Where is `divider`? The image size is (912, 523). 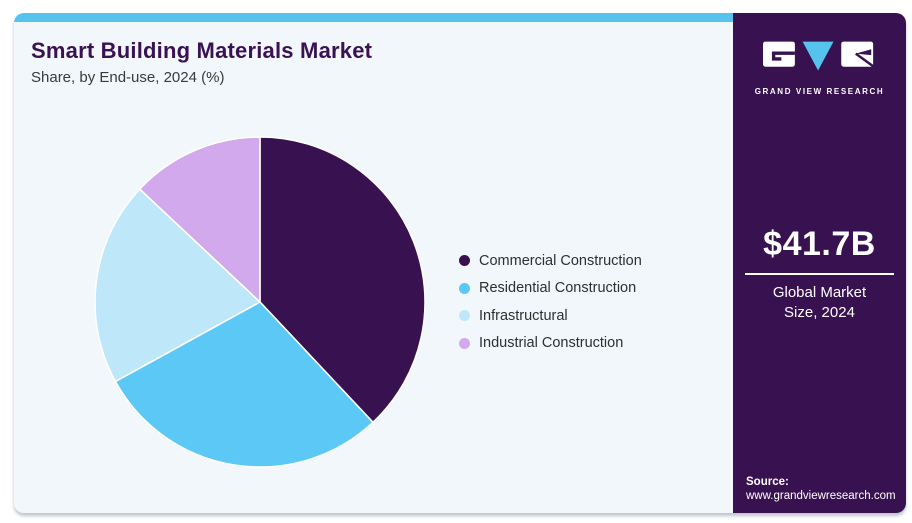 divider is located at coordinates (819, 274).